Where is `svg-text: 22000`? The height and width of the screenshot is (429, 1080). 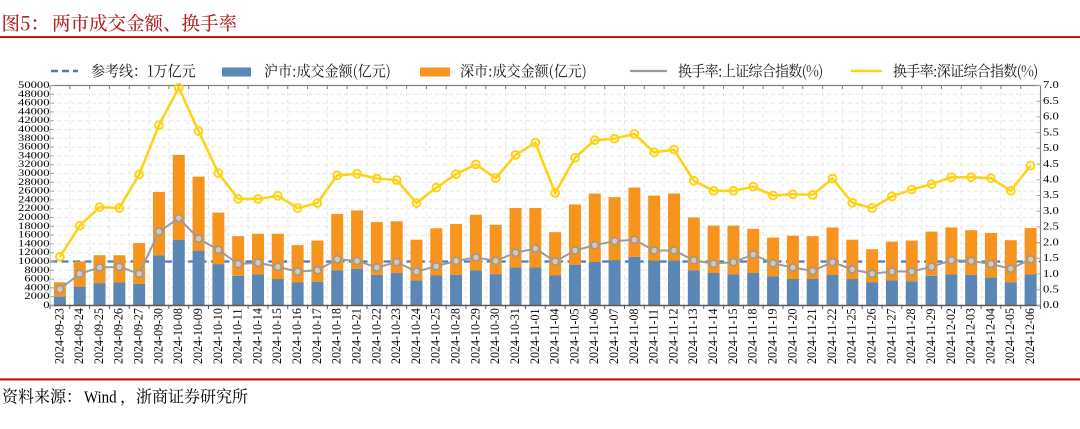 svg-text: 22000 is located at coordinates (34, 209).